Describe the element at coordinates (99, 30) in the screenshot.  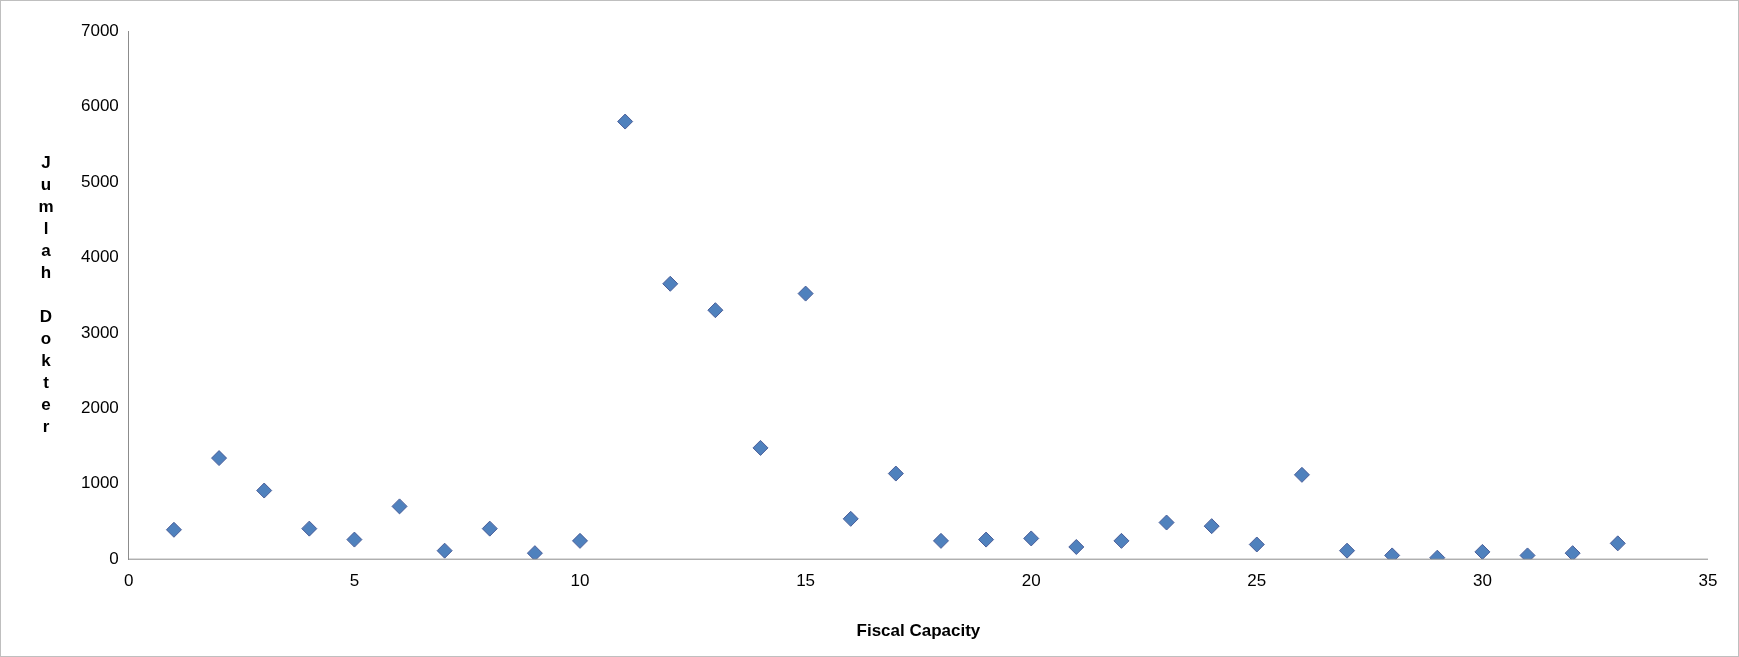
I see `y-tick-label: 7000` at that location.